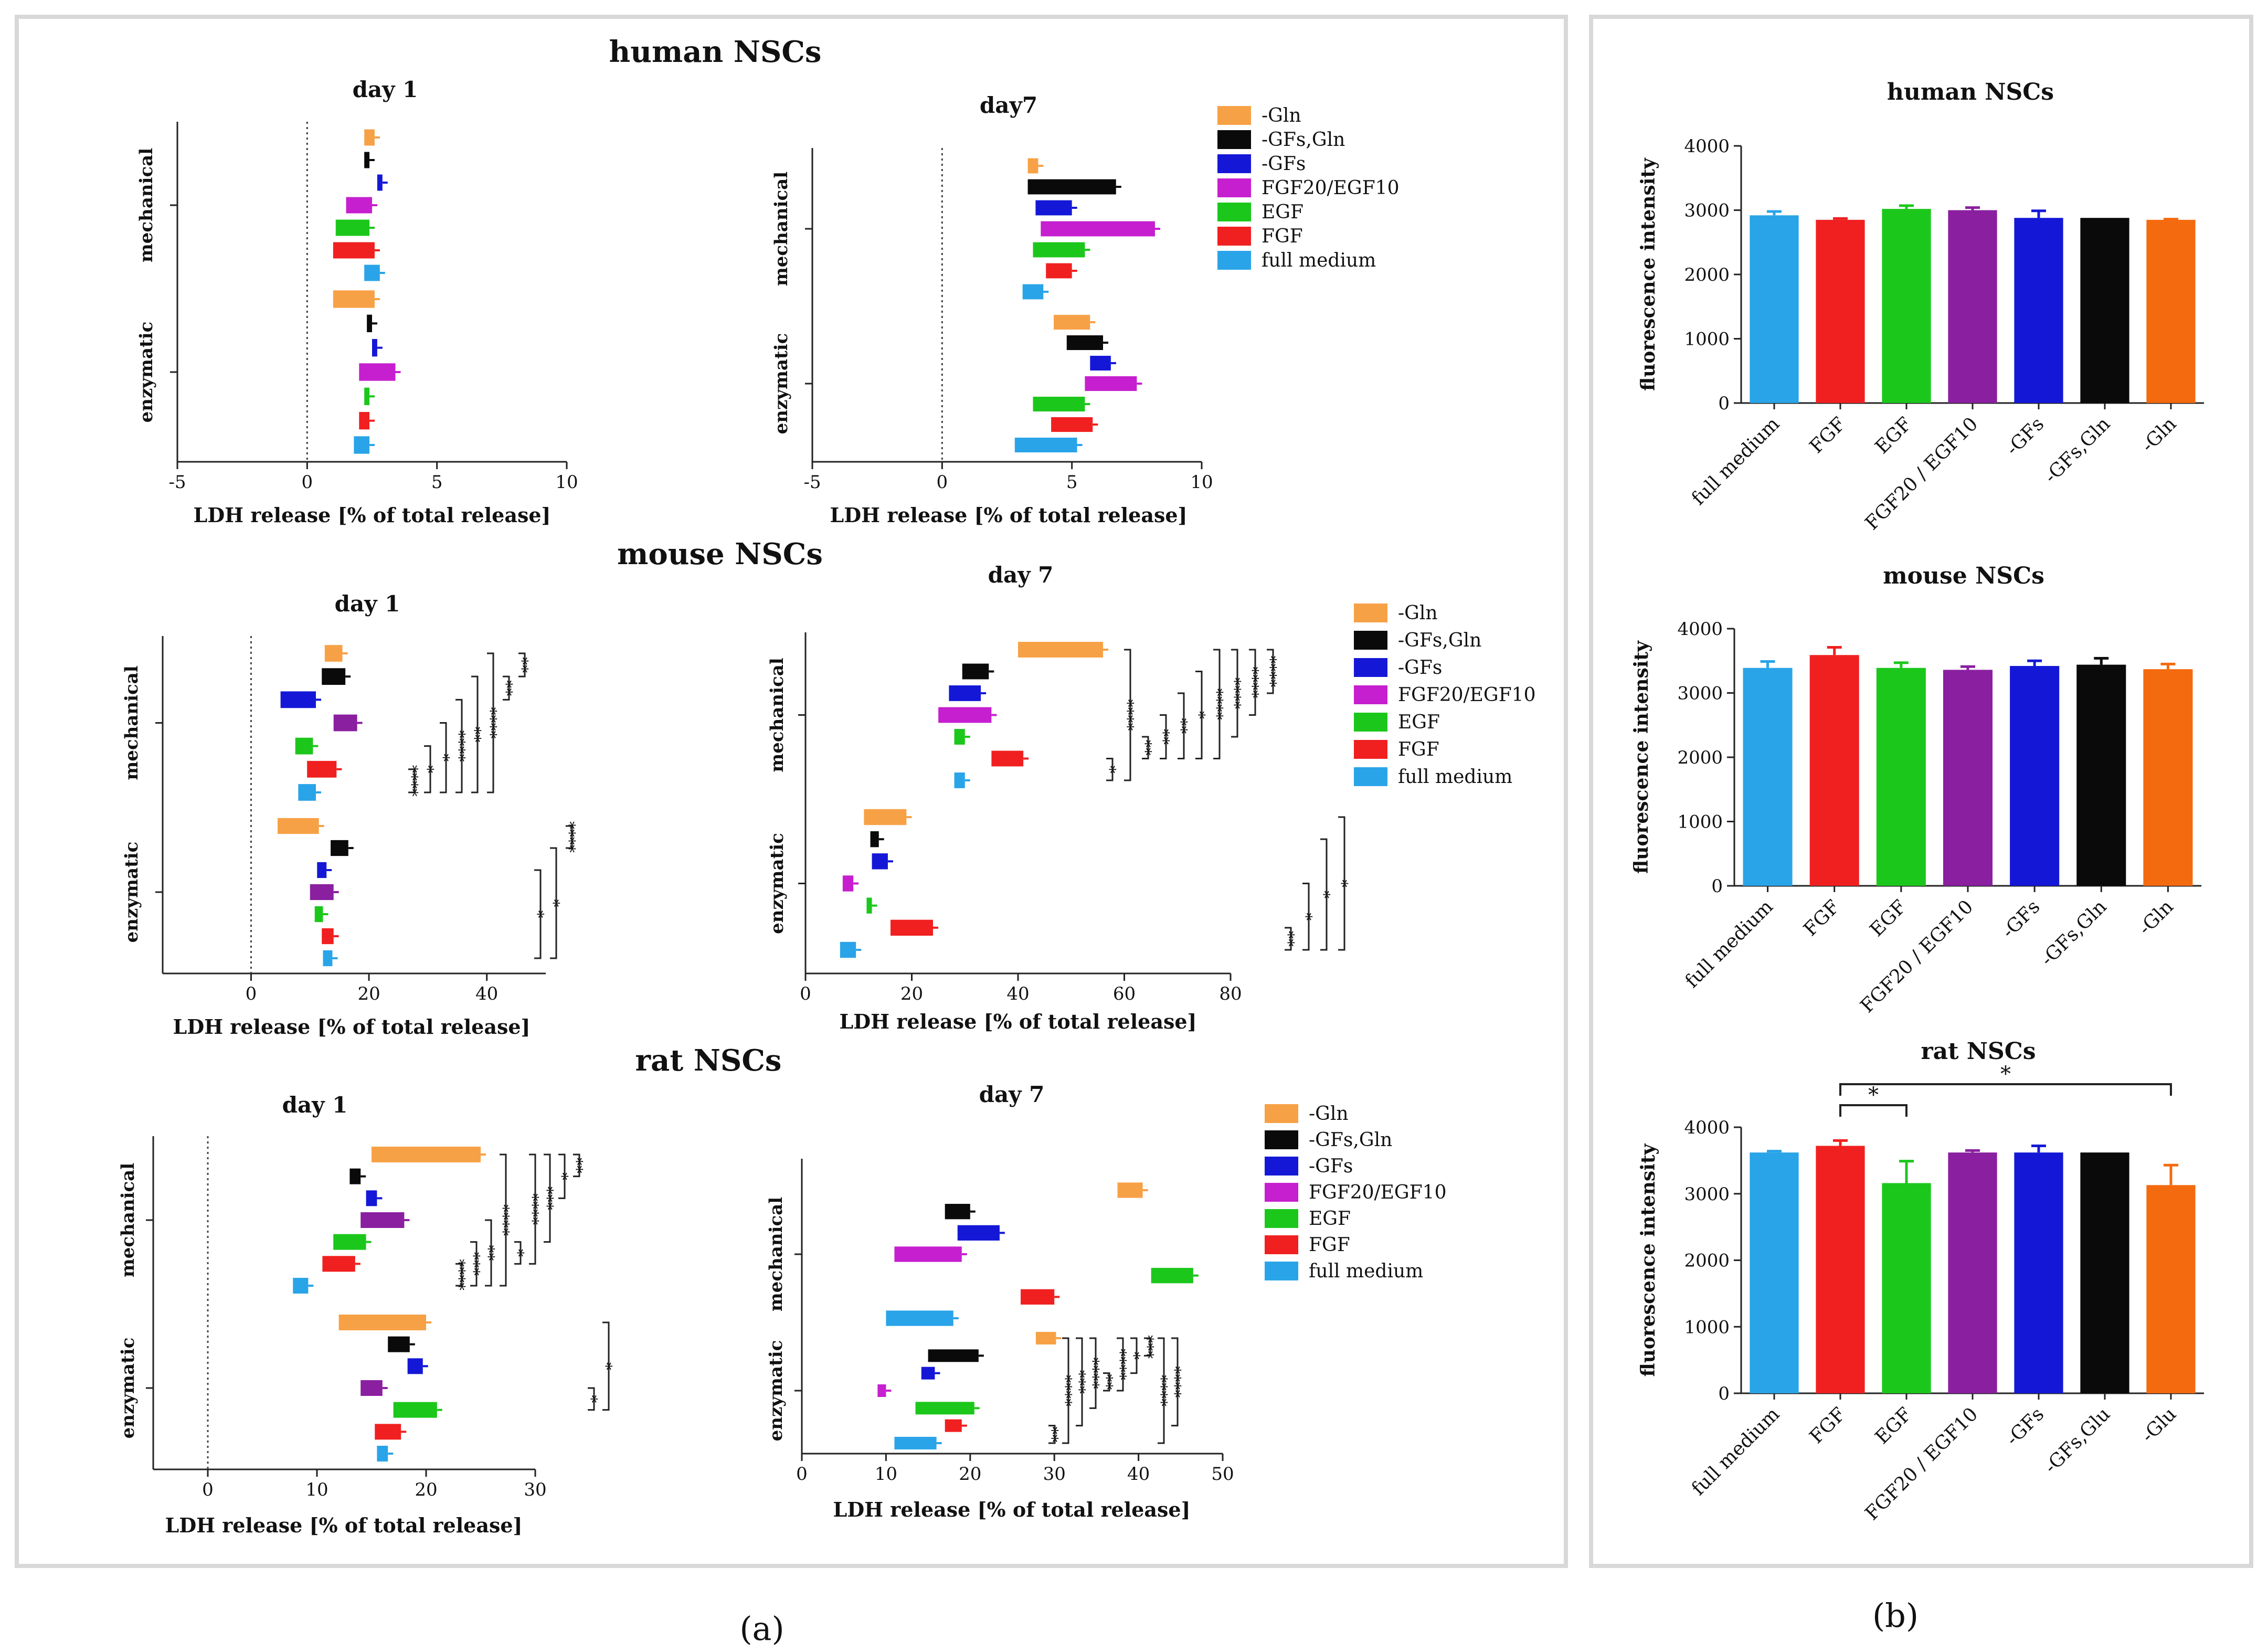  What do you see at coordinates (708, 1060) in the screenshot?
I see `species-title: rat NSCs` at bounding box center [708, 1060].